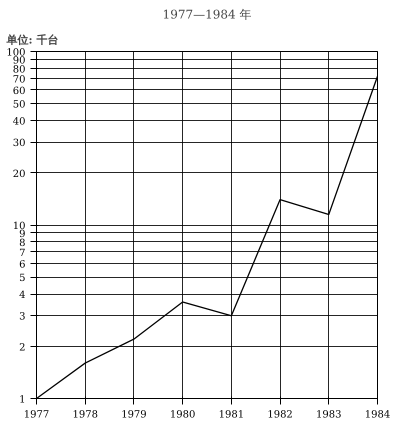 This screenshot has height=425, width=399. I want to click on x-tick-label: 1980, so click(183, 415).